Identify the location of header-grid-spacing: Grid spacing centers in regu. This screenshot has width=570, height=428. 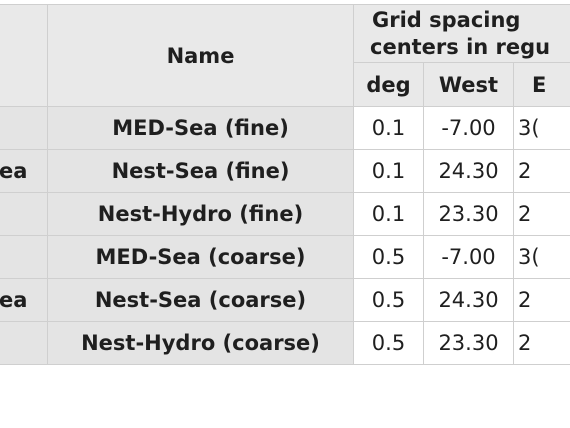
(461, 33).